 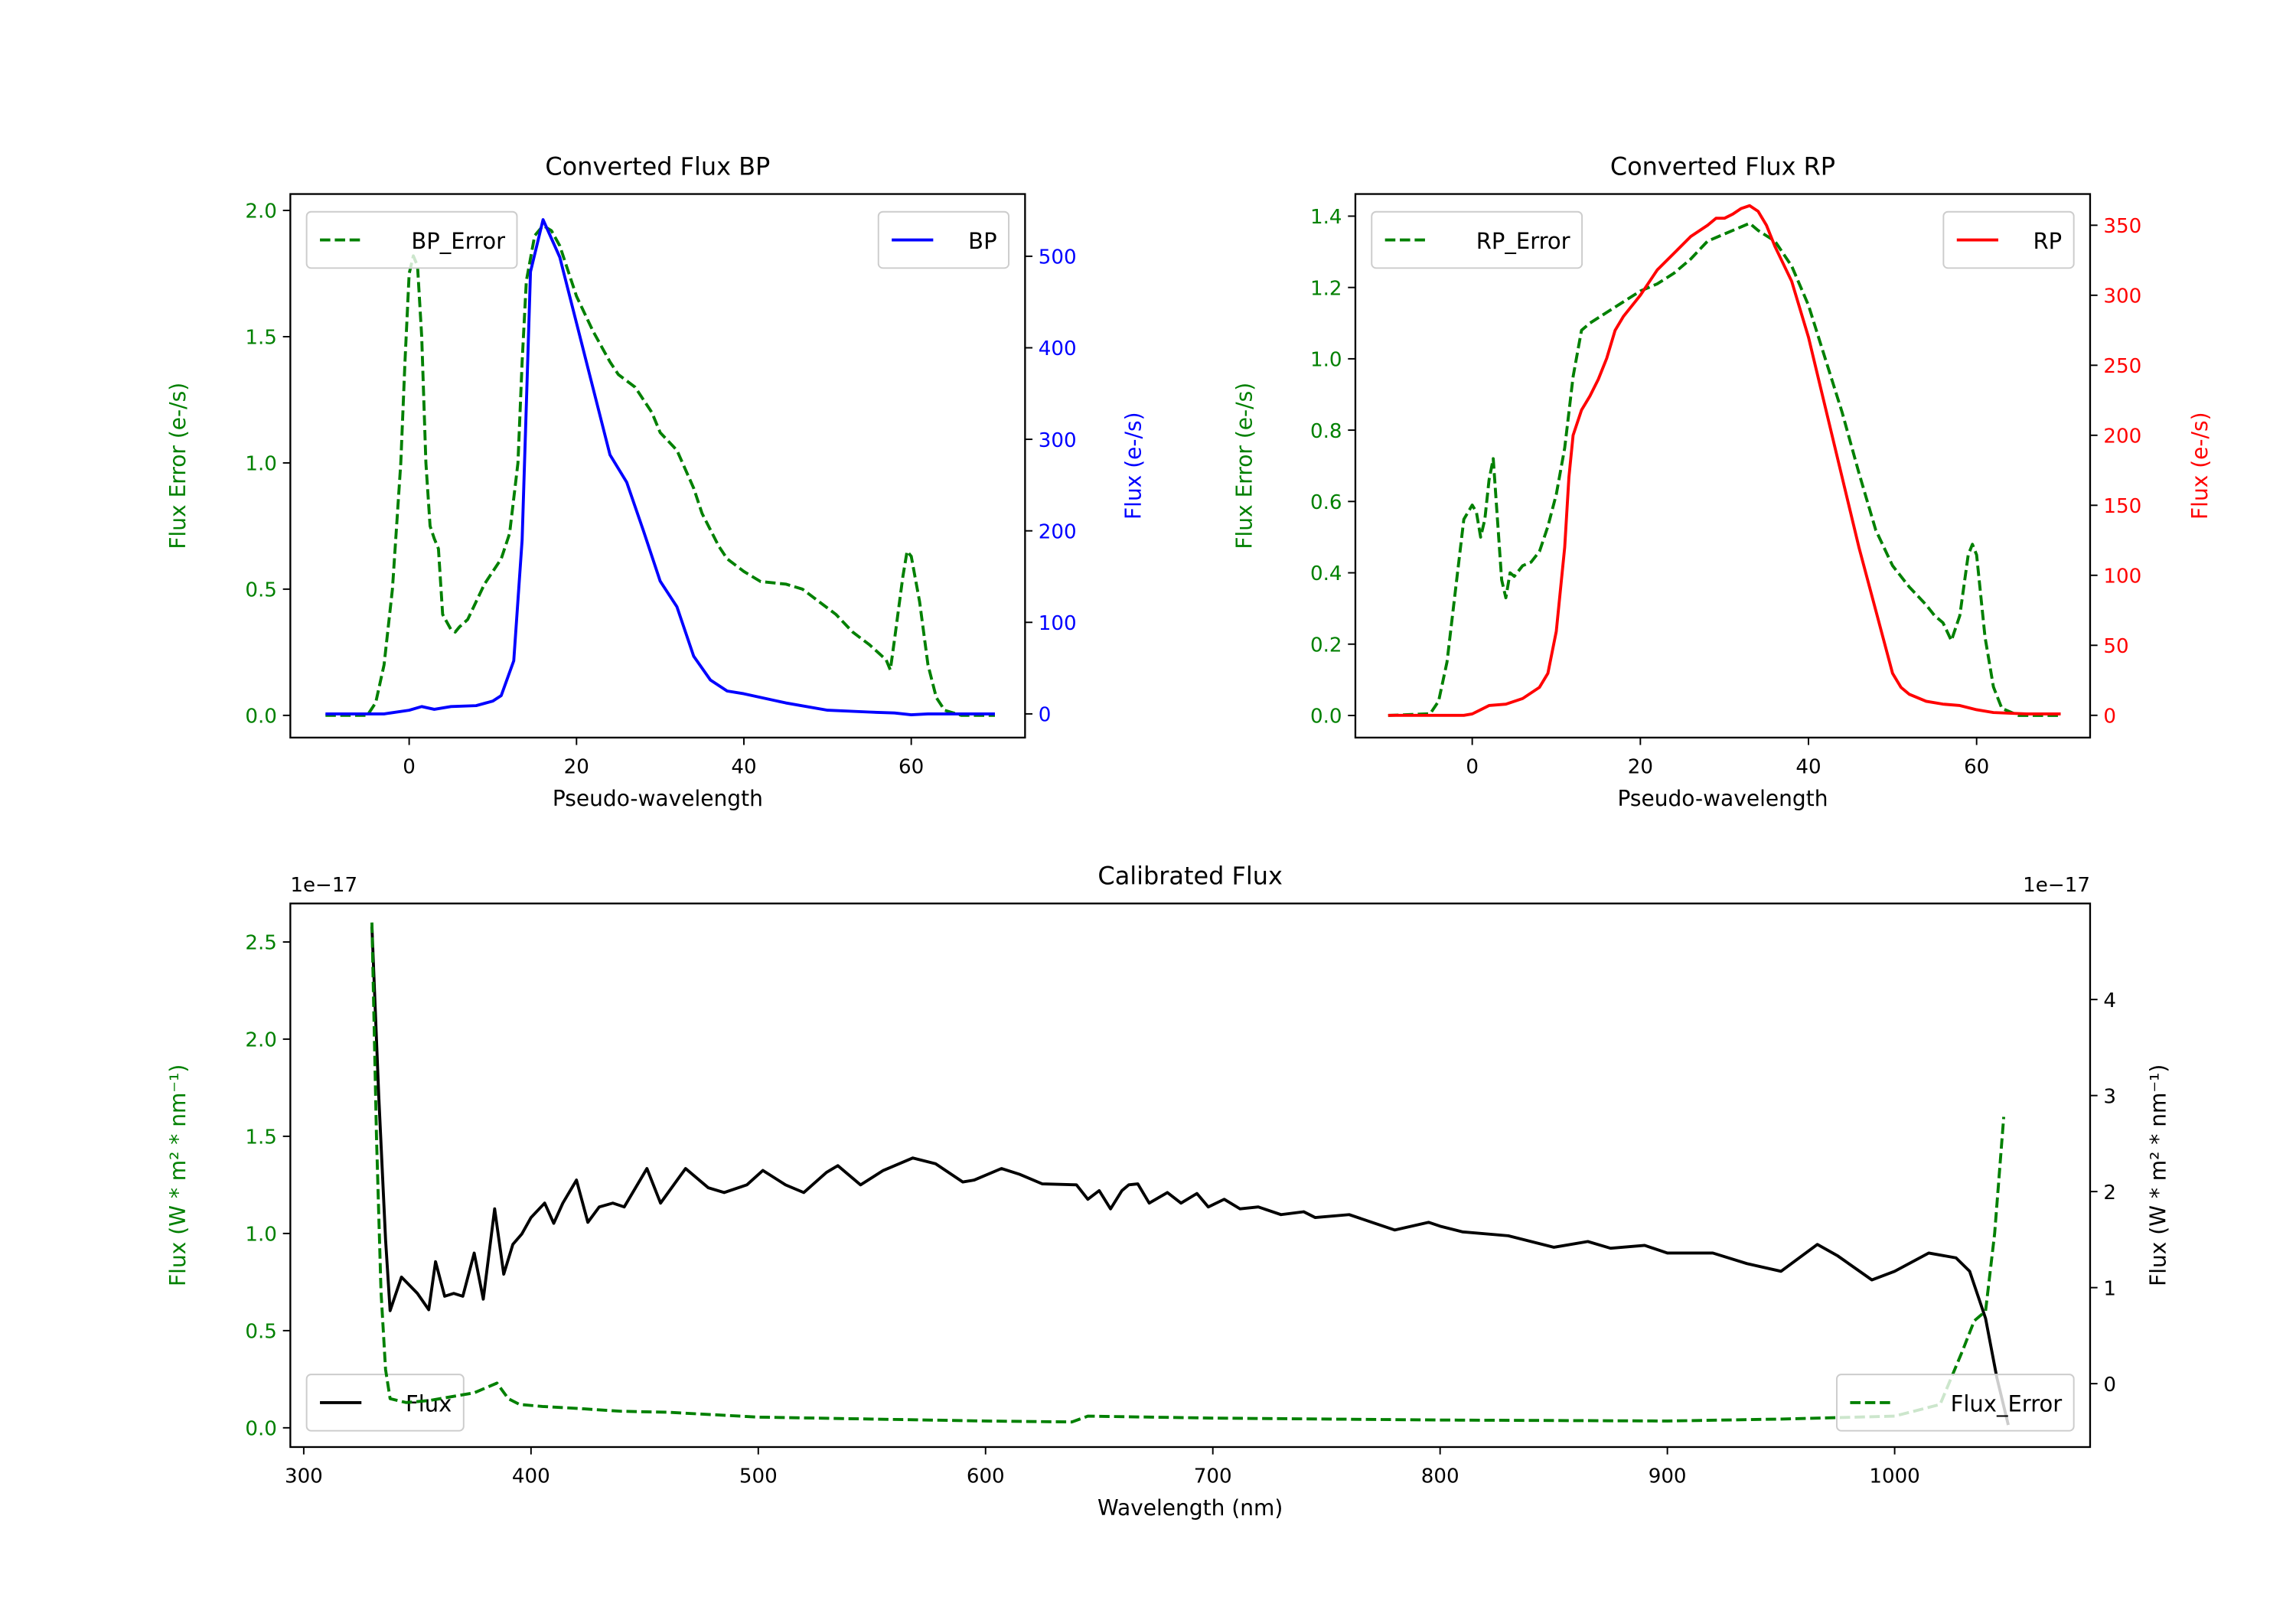 What do you see at coordinates (1523, 241) in the screenshot?
I see `legend-label: RP_Error` at bounding box center [1523, 241].